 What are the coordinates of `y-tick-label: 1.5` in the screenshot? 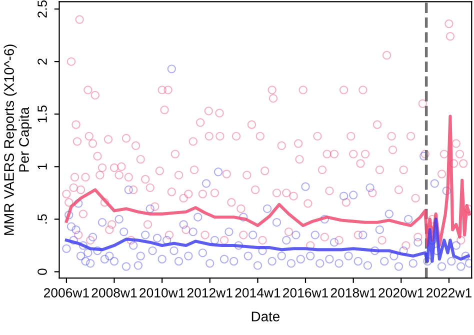 It's located at (42, 114).